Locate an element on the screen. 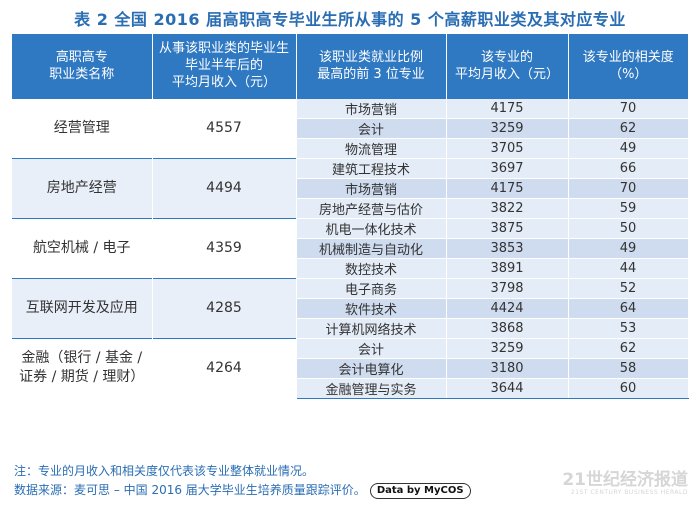  major-income: 3891 is located at coordinates (507, 268).